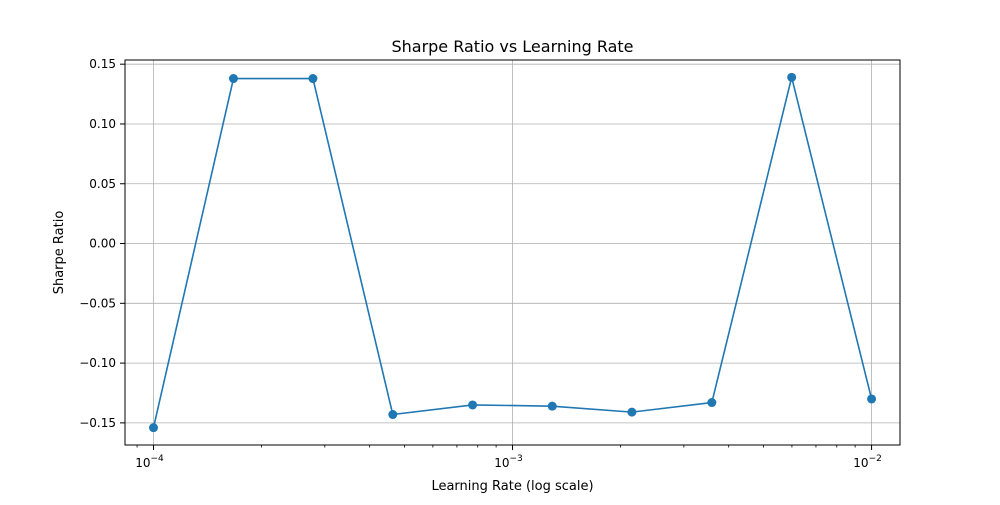 This screenshot has width=1000, height=505. What do you see at coordinates (867, 462) in the screenshot?
I see `x-tick-label: 10⁻²` at bounding box center [867, 462].